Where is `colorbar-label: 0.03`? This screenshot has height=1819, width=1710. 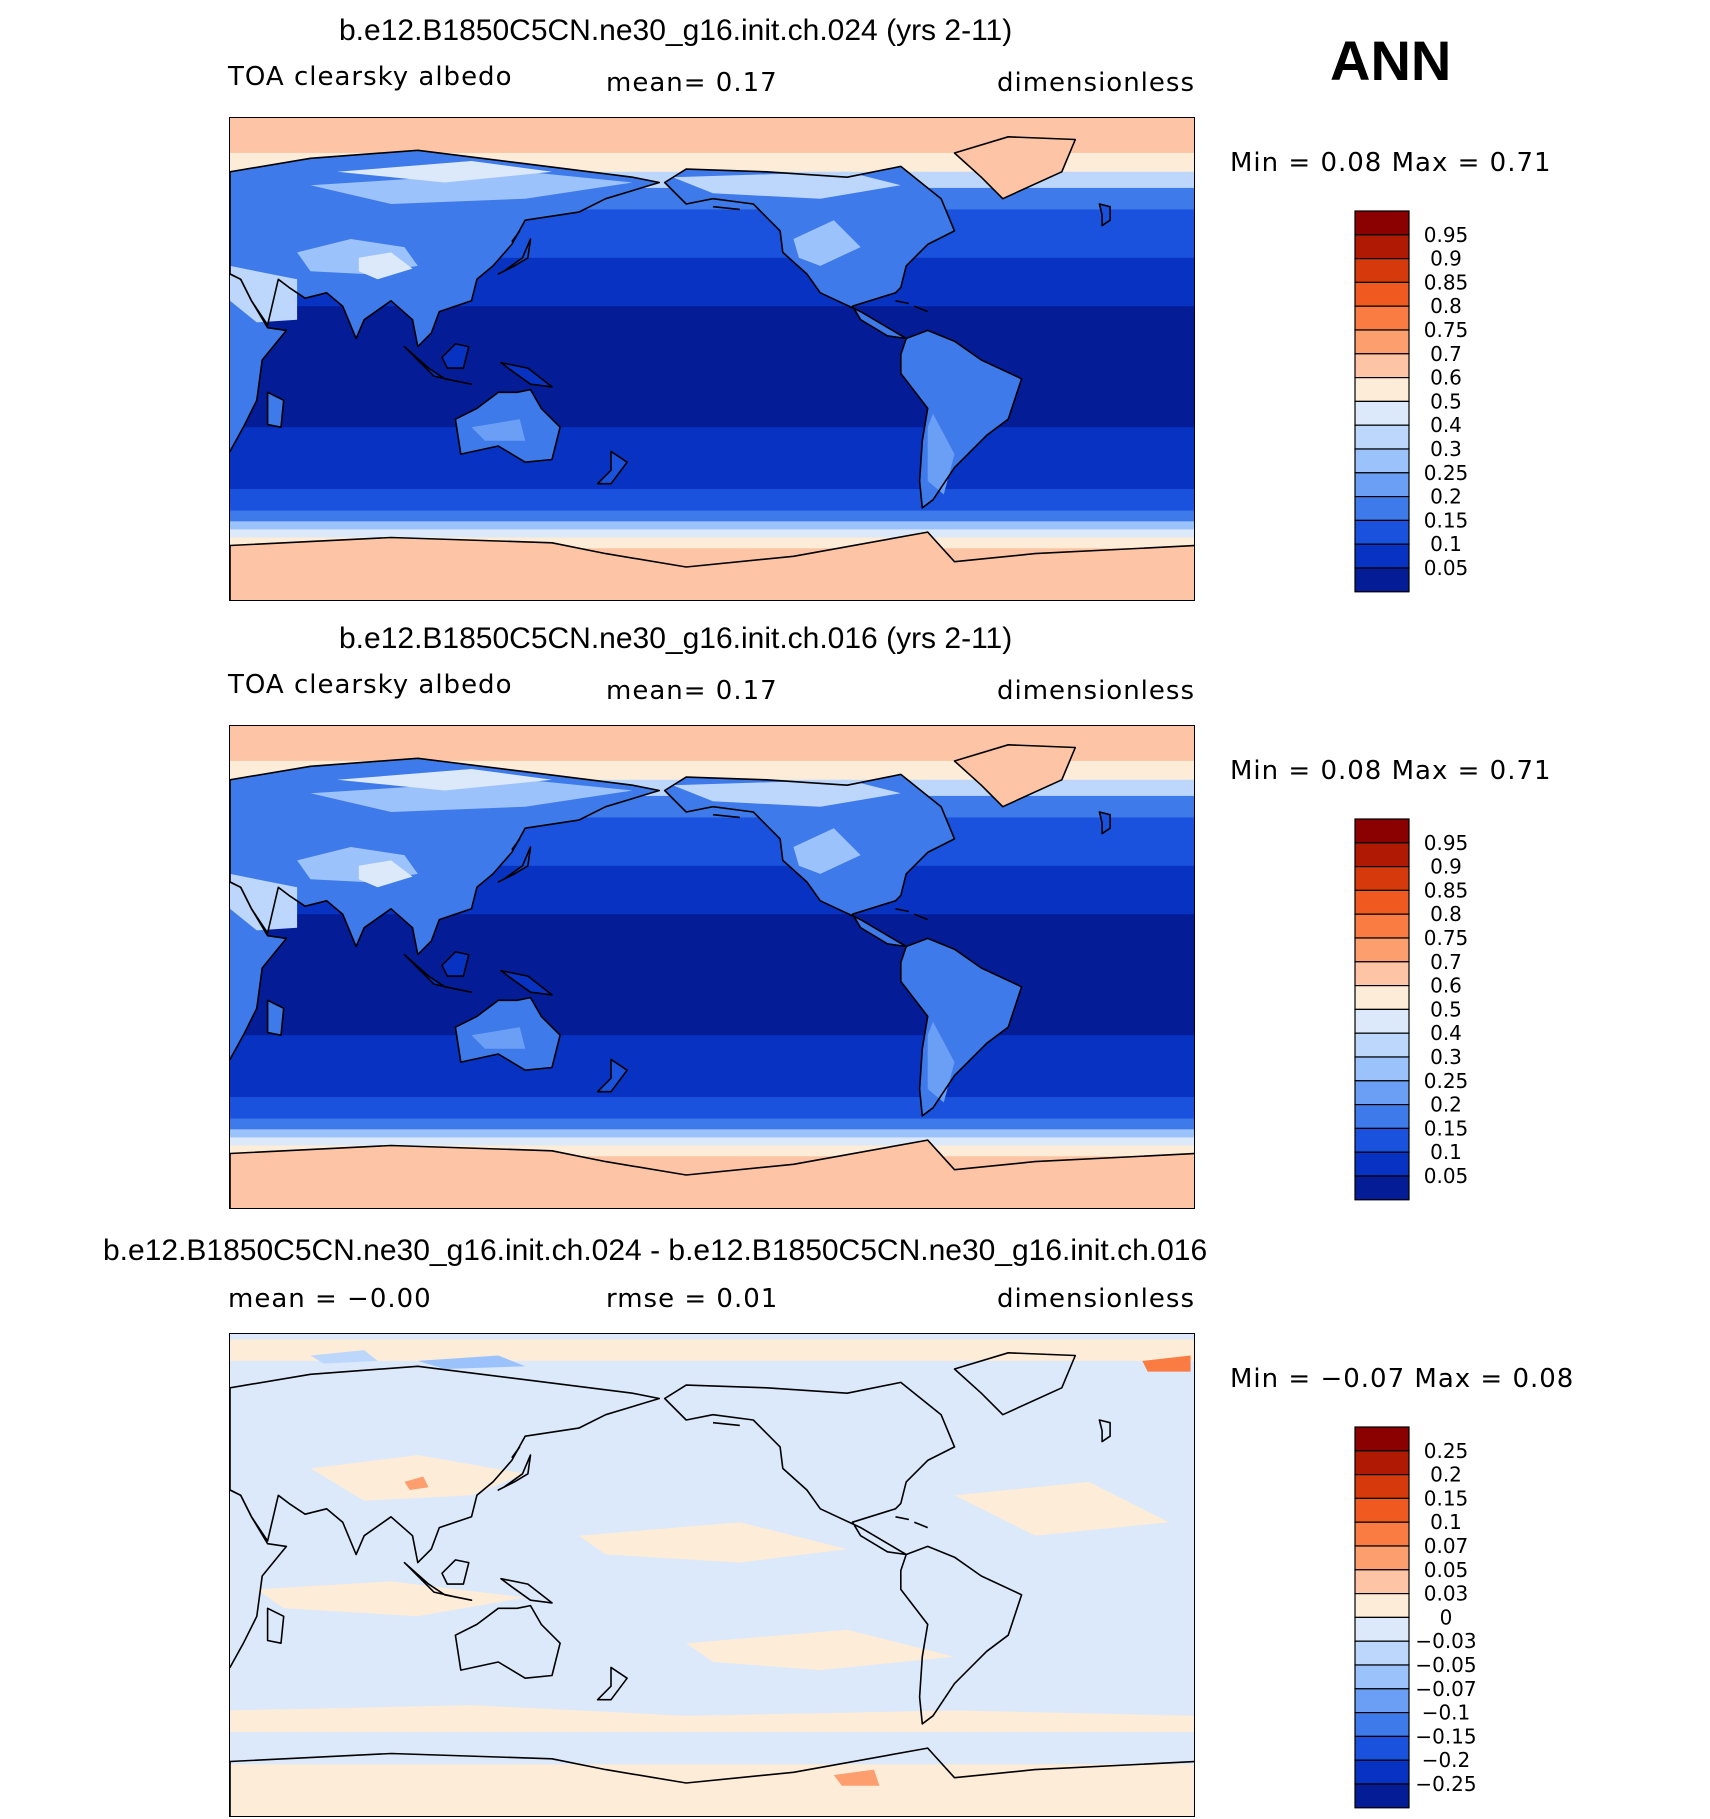 colorbar-label: 0.03 is located at coordinates (1446, 1594).